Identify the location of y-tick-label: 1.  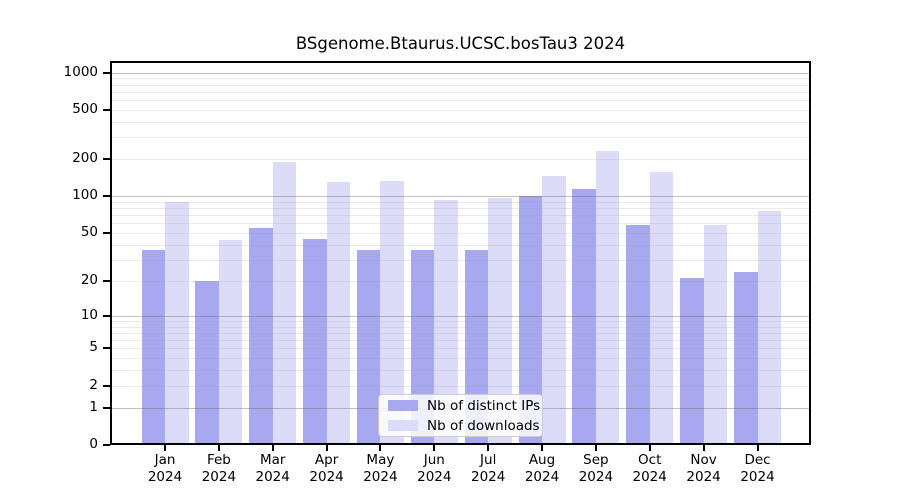
(93, 406).